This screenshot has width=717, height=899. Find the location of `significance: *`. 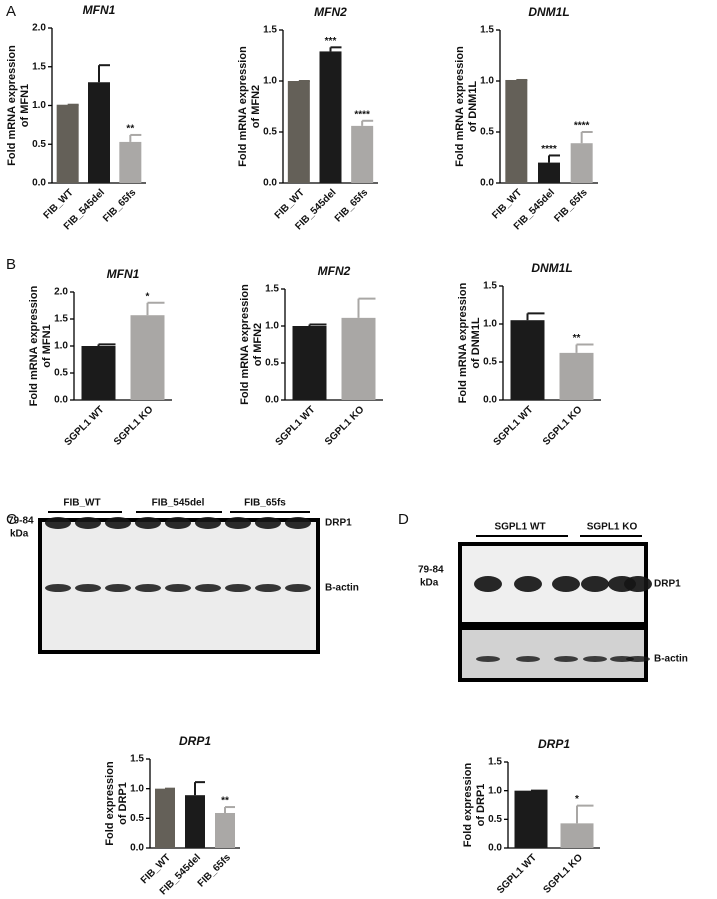

significance: * is located at coordinates (148, 296).